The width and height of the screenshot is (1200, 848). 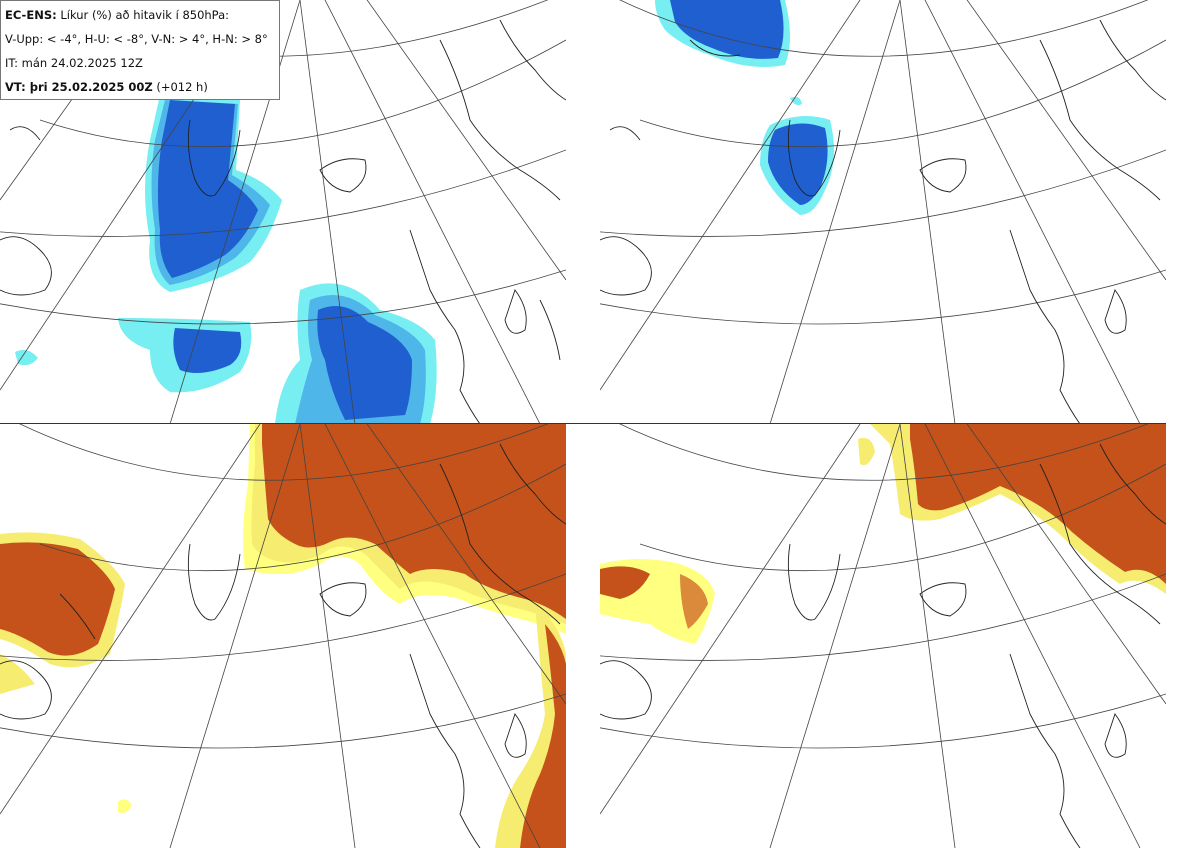 What do you see at coordinates (143, 15) in the screenshot?
I see `legend-title-text: Líkur (%) að hitavik í 850hPa:` at bounding box center [143, 15].